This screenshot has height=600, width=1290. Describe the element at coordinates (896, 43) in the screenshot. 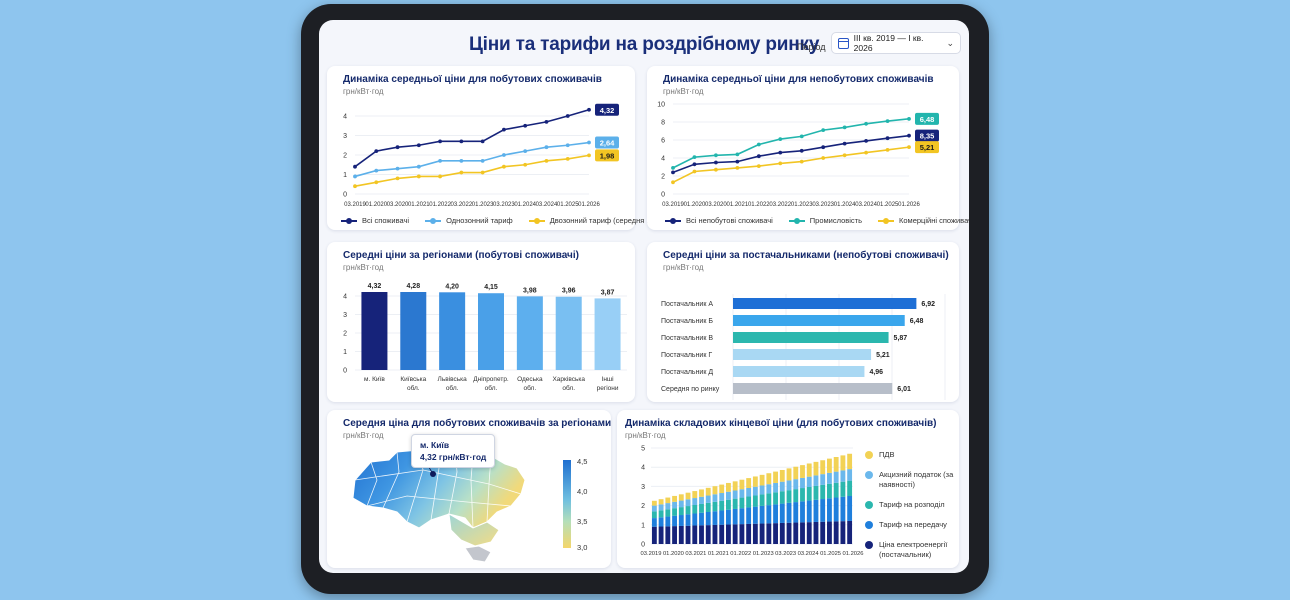

I see `period-select: III кв. 2019 — I кв. 2026 ⌄` at that location.